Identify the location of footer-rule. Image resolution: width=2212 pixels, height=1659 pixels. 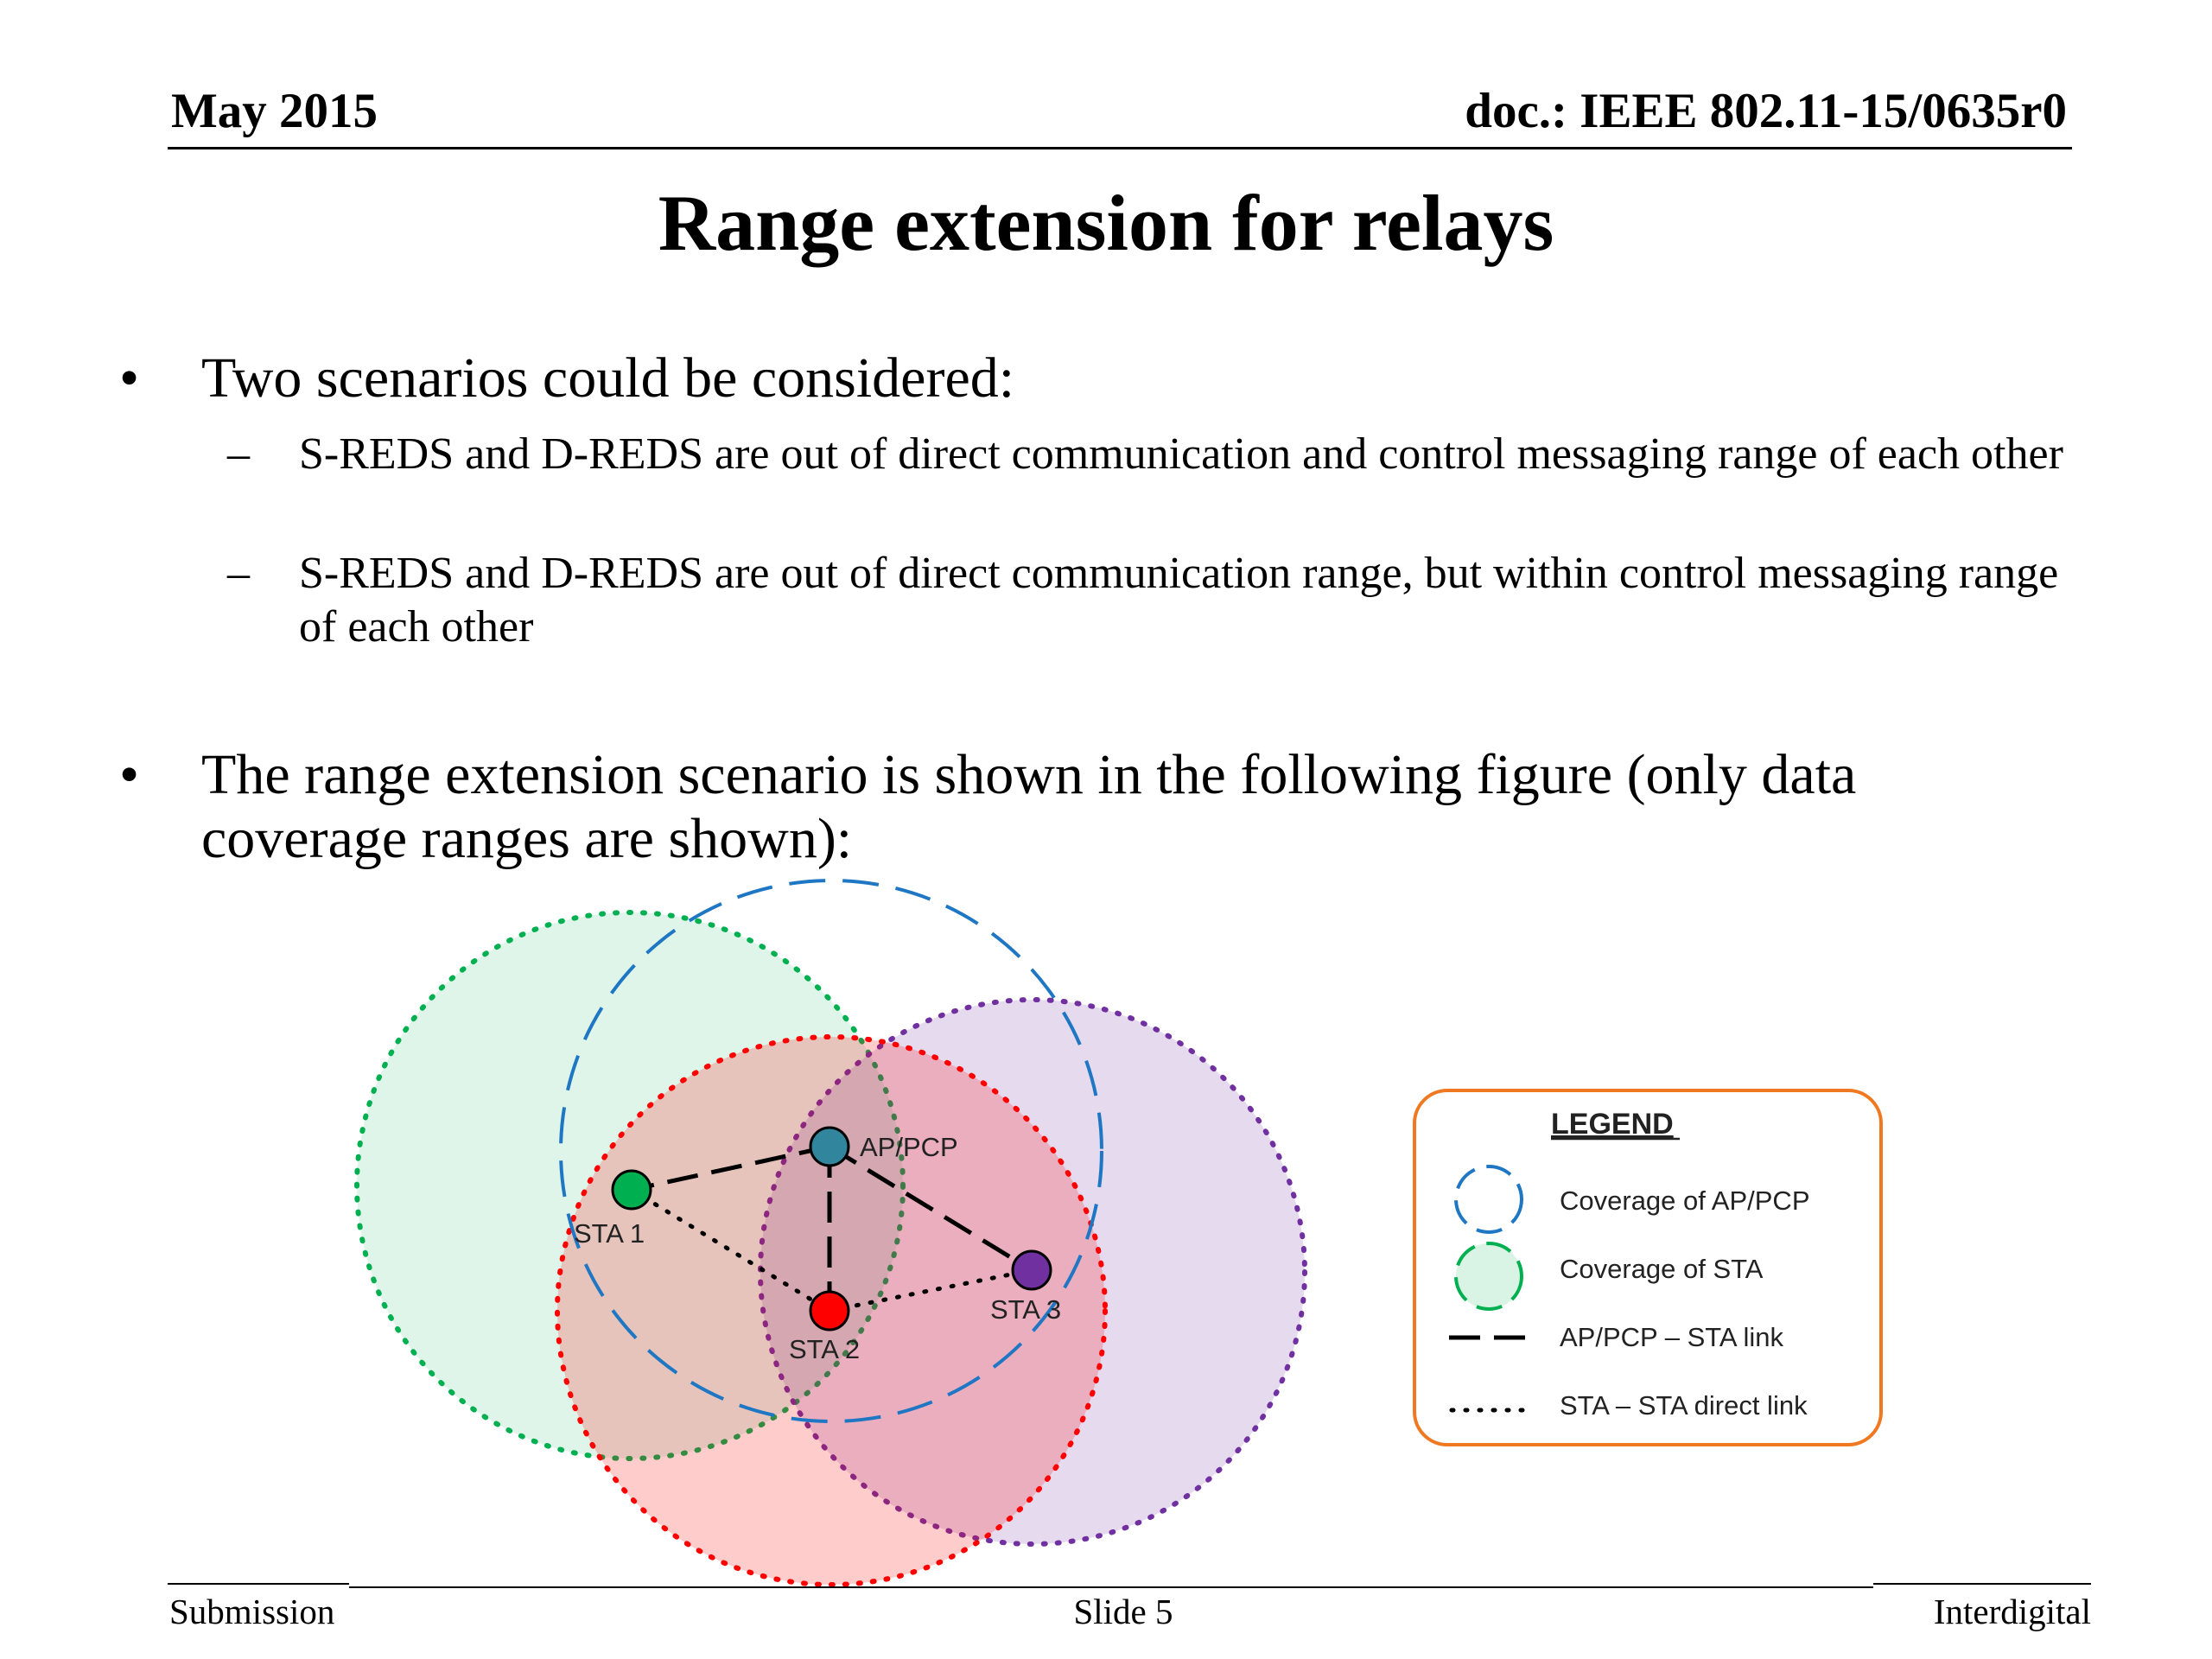
(1111, 1587).